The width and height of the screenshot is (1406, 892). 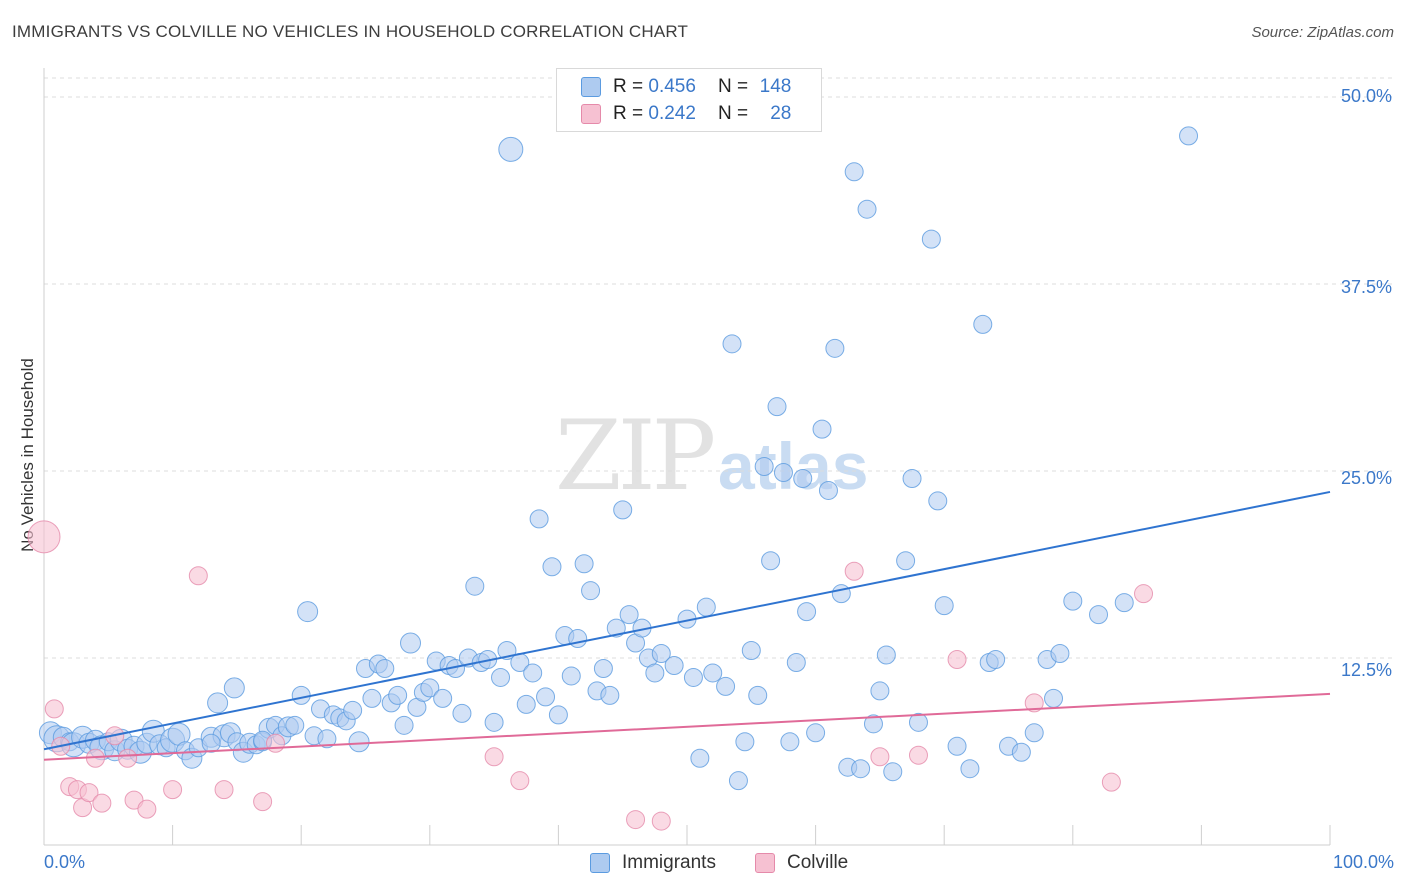 What do you see at coordinates (669, 862) in the screenshot?
I see `legend-label-immigrants: Immigrants` at bounding box center [669, 862].